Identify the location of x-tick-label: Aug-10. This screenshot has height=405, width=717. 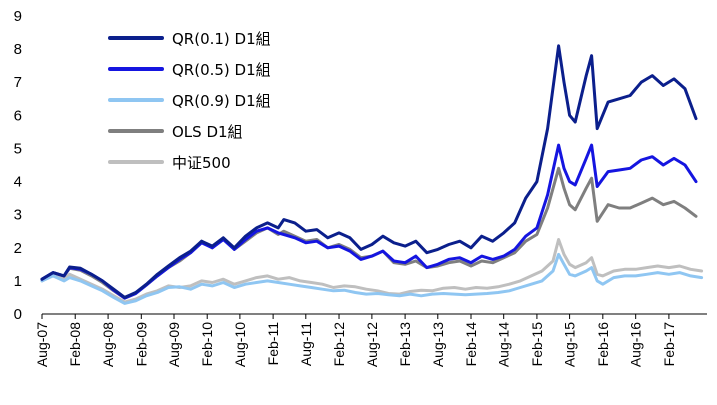
(240, 344).